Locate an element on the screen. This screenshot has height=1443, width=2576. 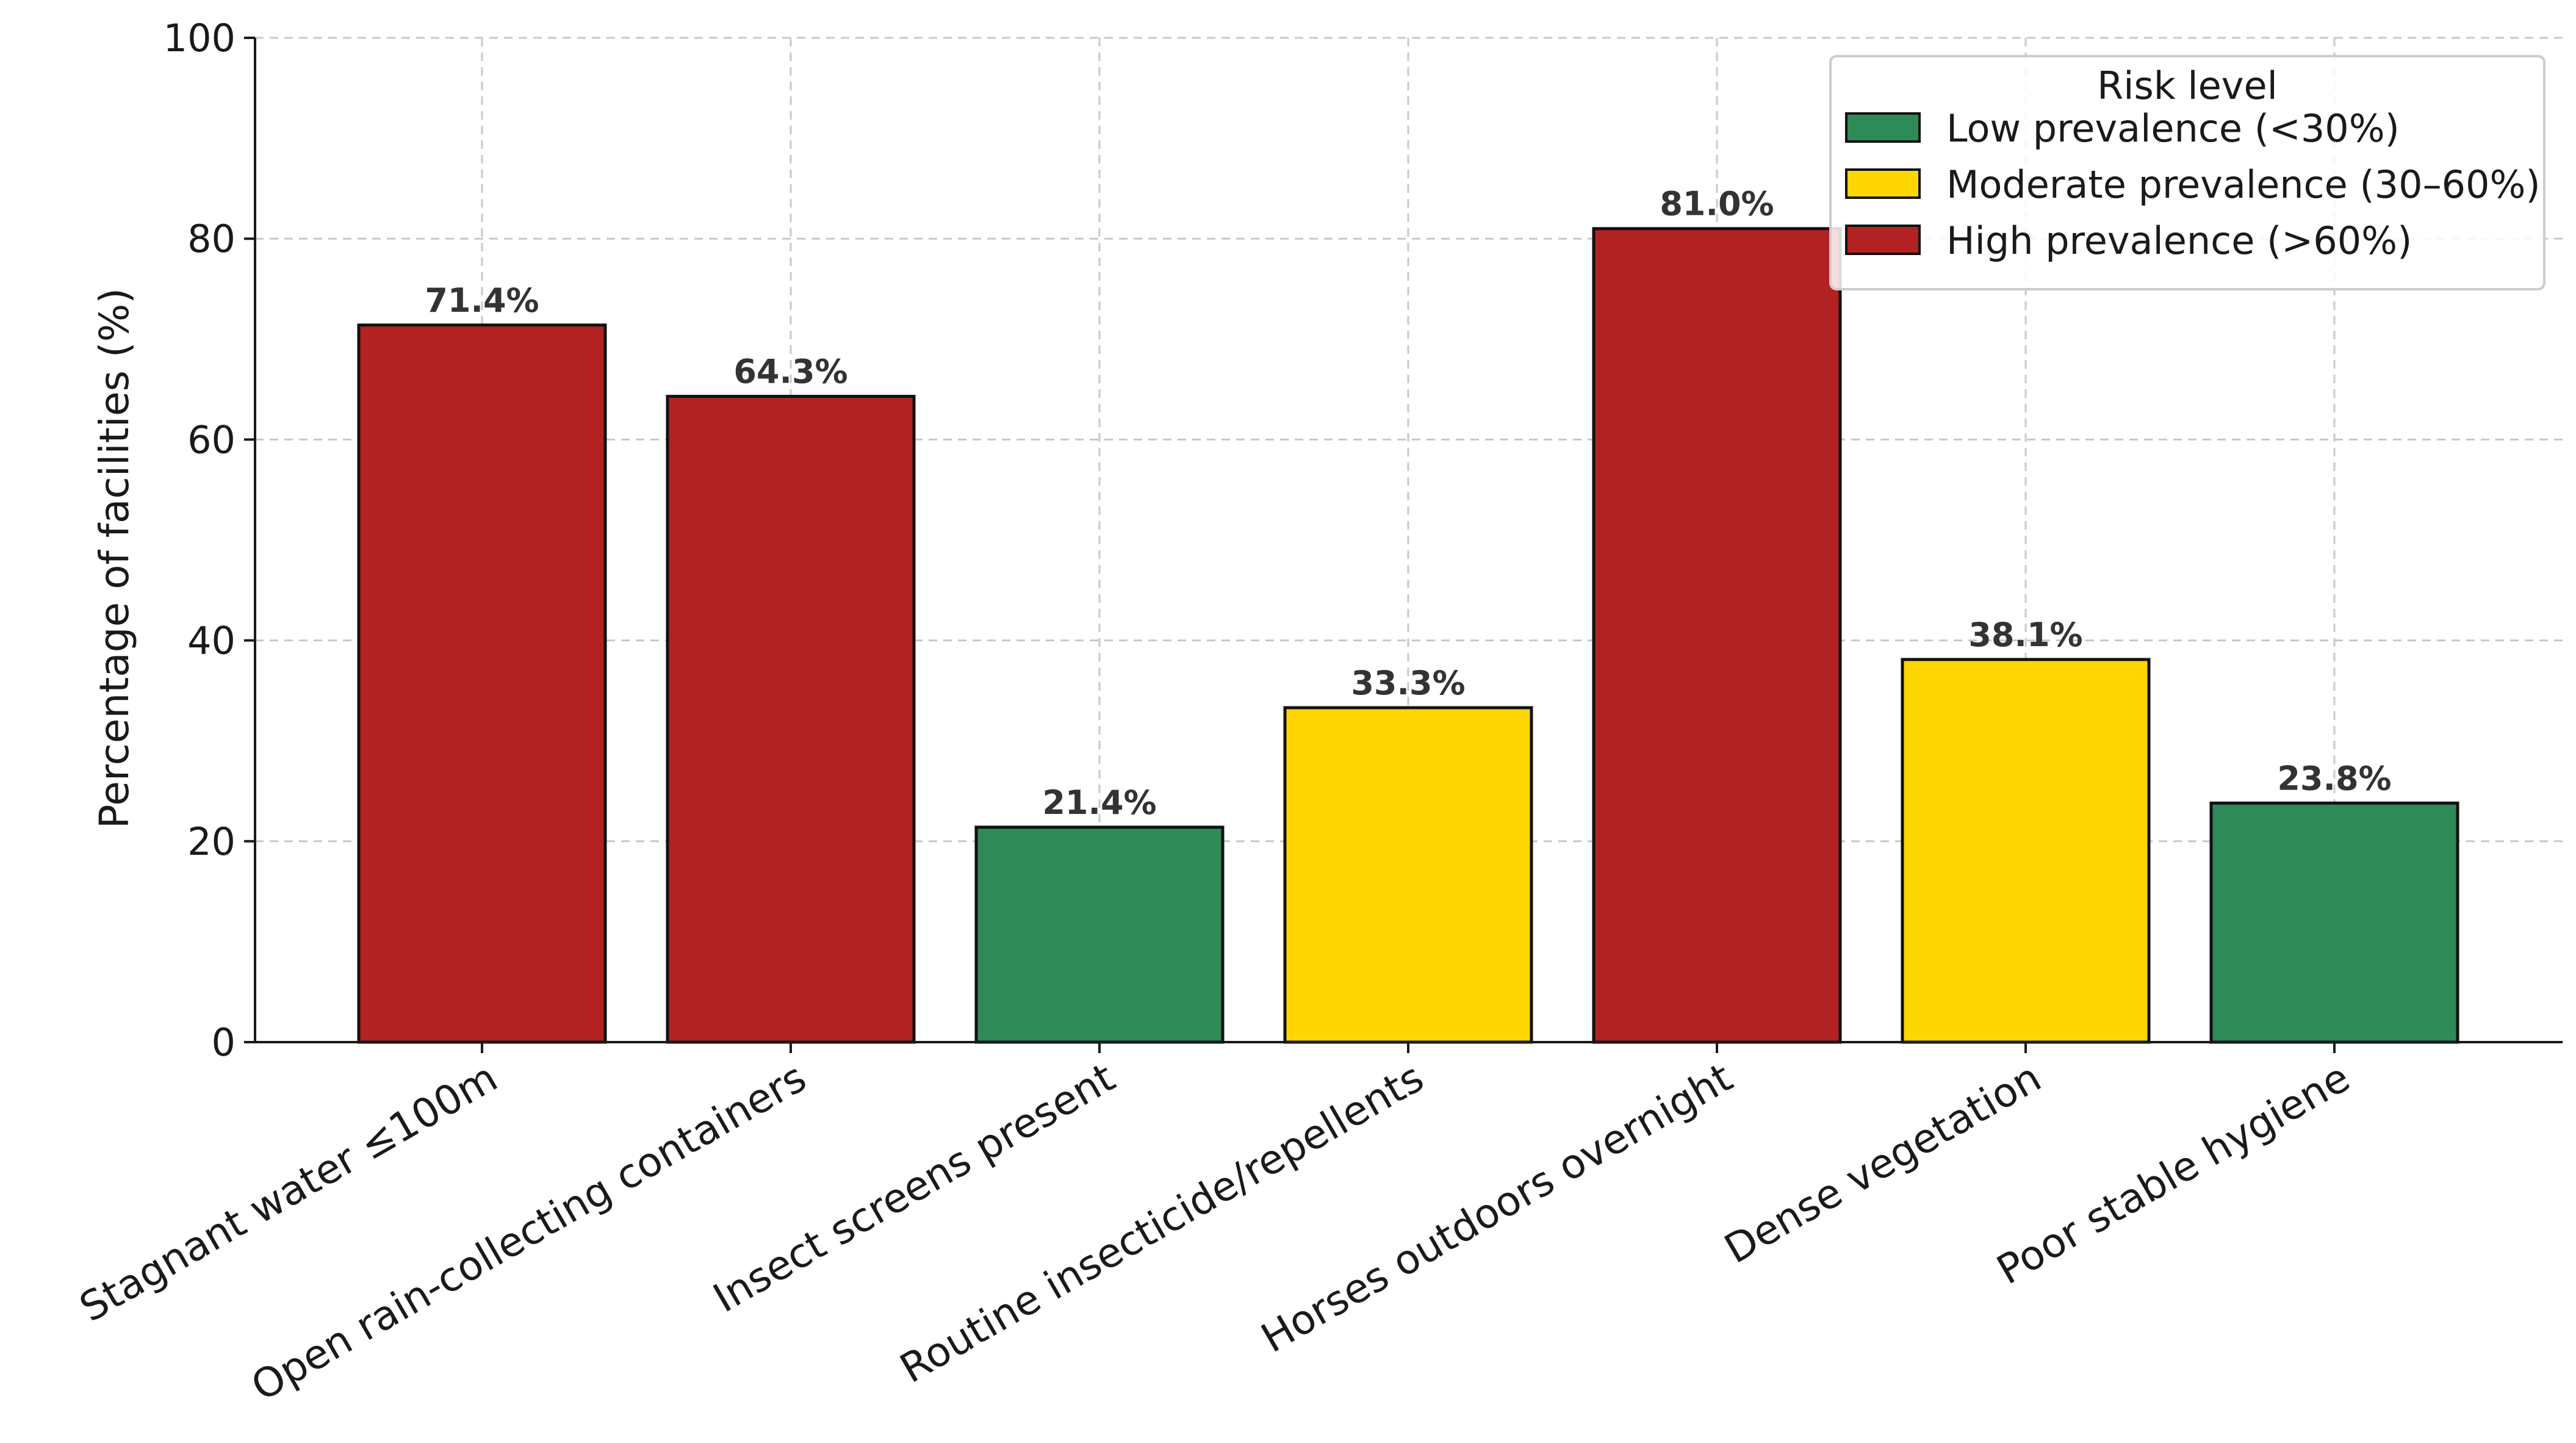
bar-value-label: 23.8% is located at coordinates (2334, 778).